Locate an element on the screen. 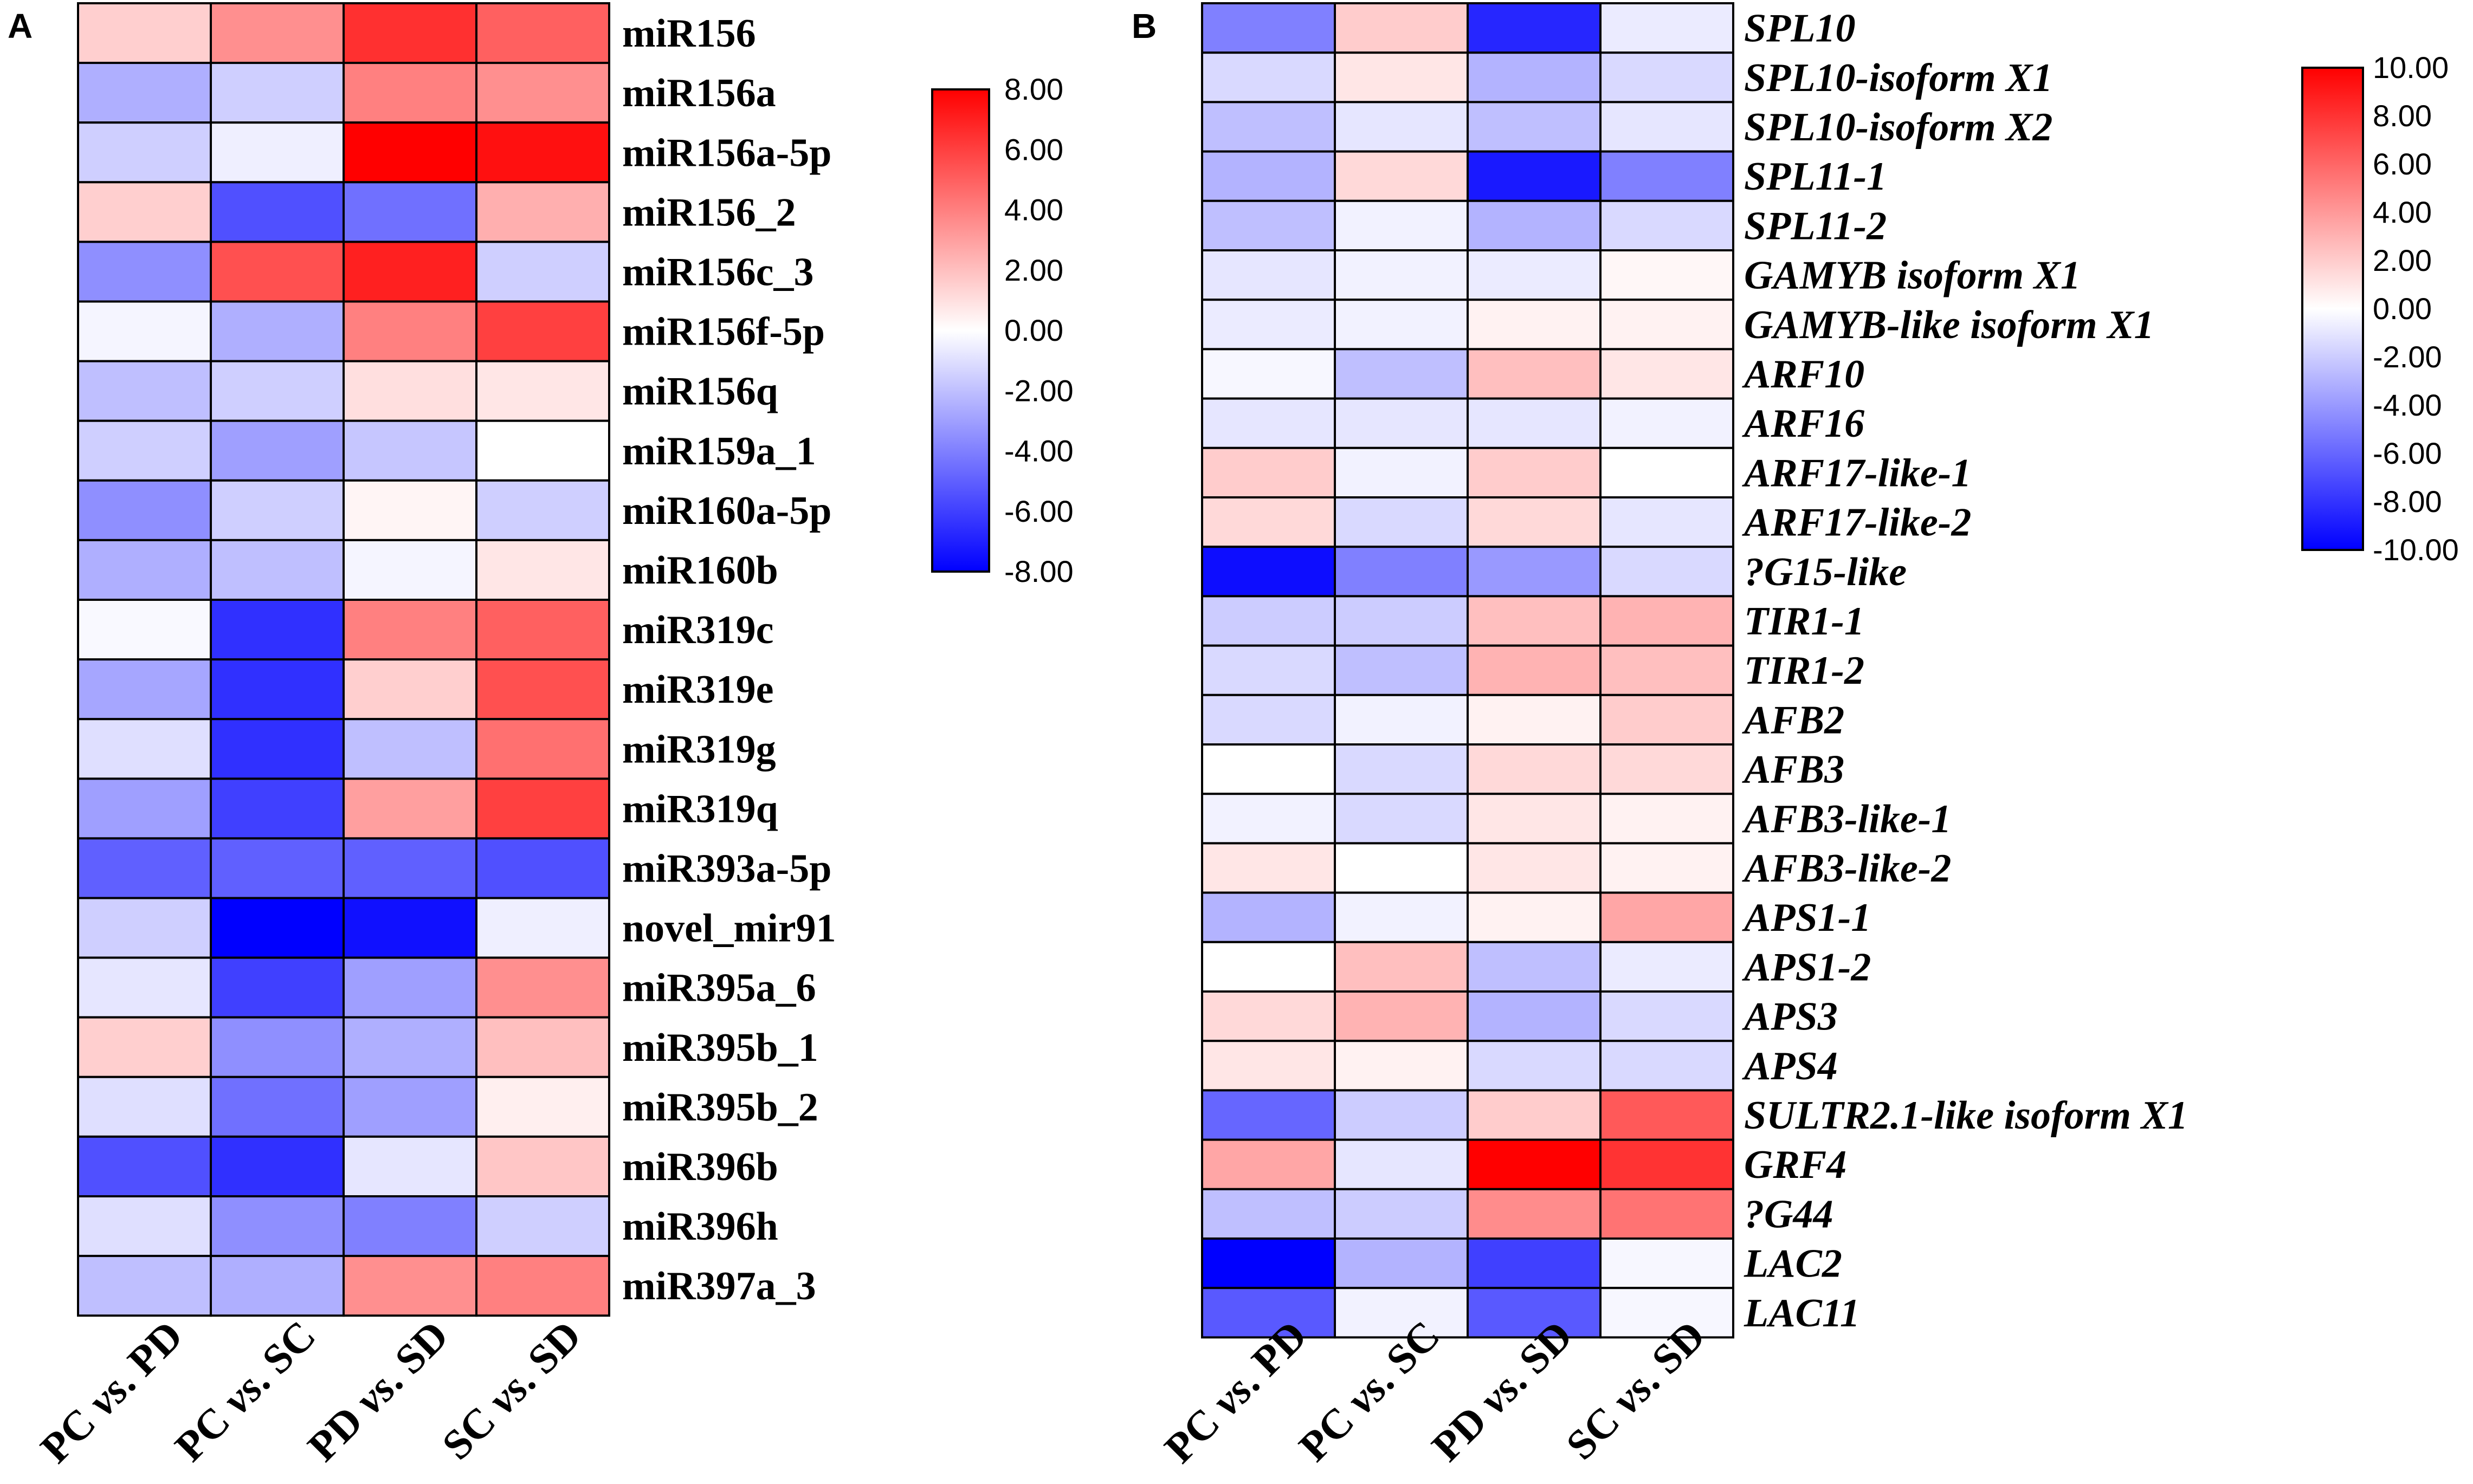  row-label: ?G44 is located at coordinates (1788, 1214).